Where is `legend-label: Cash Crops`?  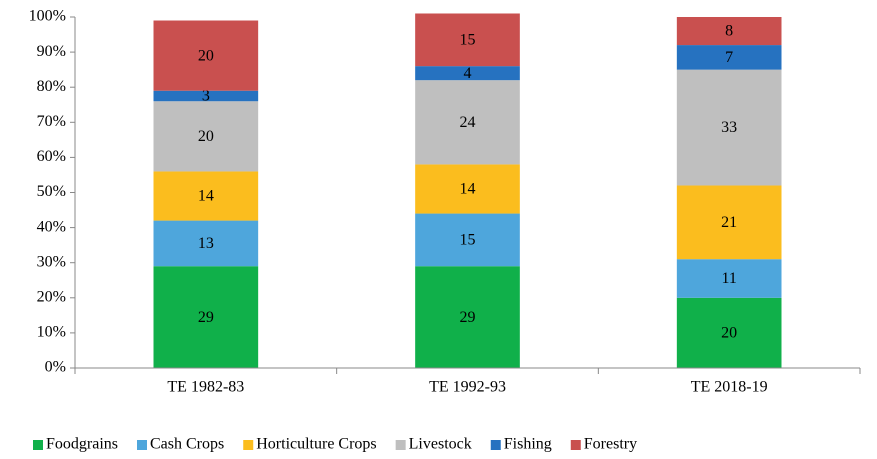 legend-label: Cash Crops is located at coordinates (187, 444).